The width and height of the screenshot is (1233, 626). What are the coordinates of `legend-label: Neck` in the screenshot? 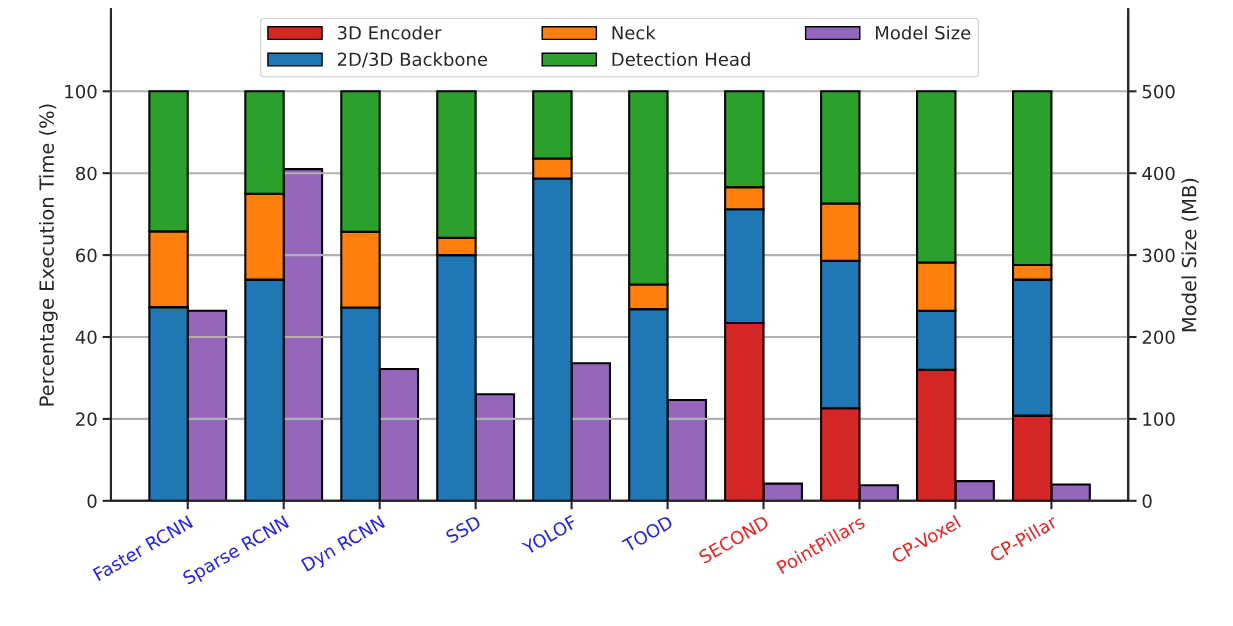 It's located at (634, 32).